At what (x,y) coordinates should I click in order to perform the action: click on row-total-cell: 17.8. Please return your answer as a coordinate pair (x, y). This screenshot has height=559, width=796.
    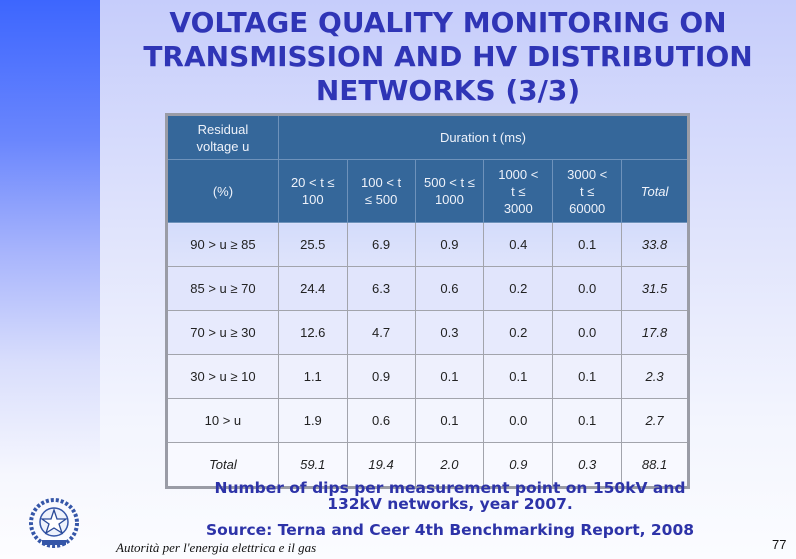
    Looking at the image, I should click on (655, 332).